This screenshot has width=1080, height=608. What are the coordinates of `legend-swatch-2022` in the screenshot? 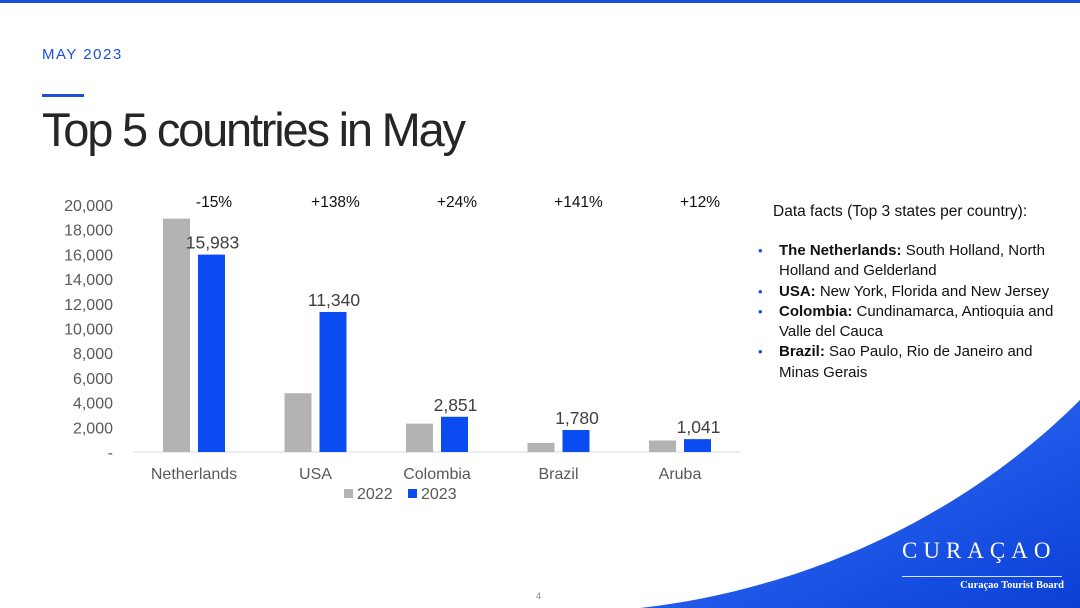 It's located at (348, 493).